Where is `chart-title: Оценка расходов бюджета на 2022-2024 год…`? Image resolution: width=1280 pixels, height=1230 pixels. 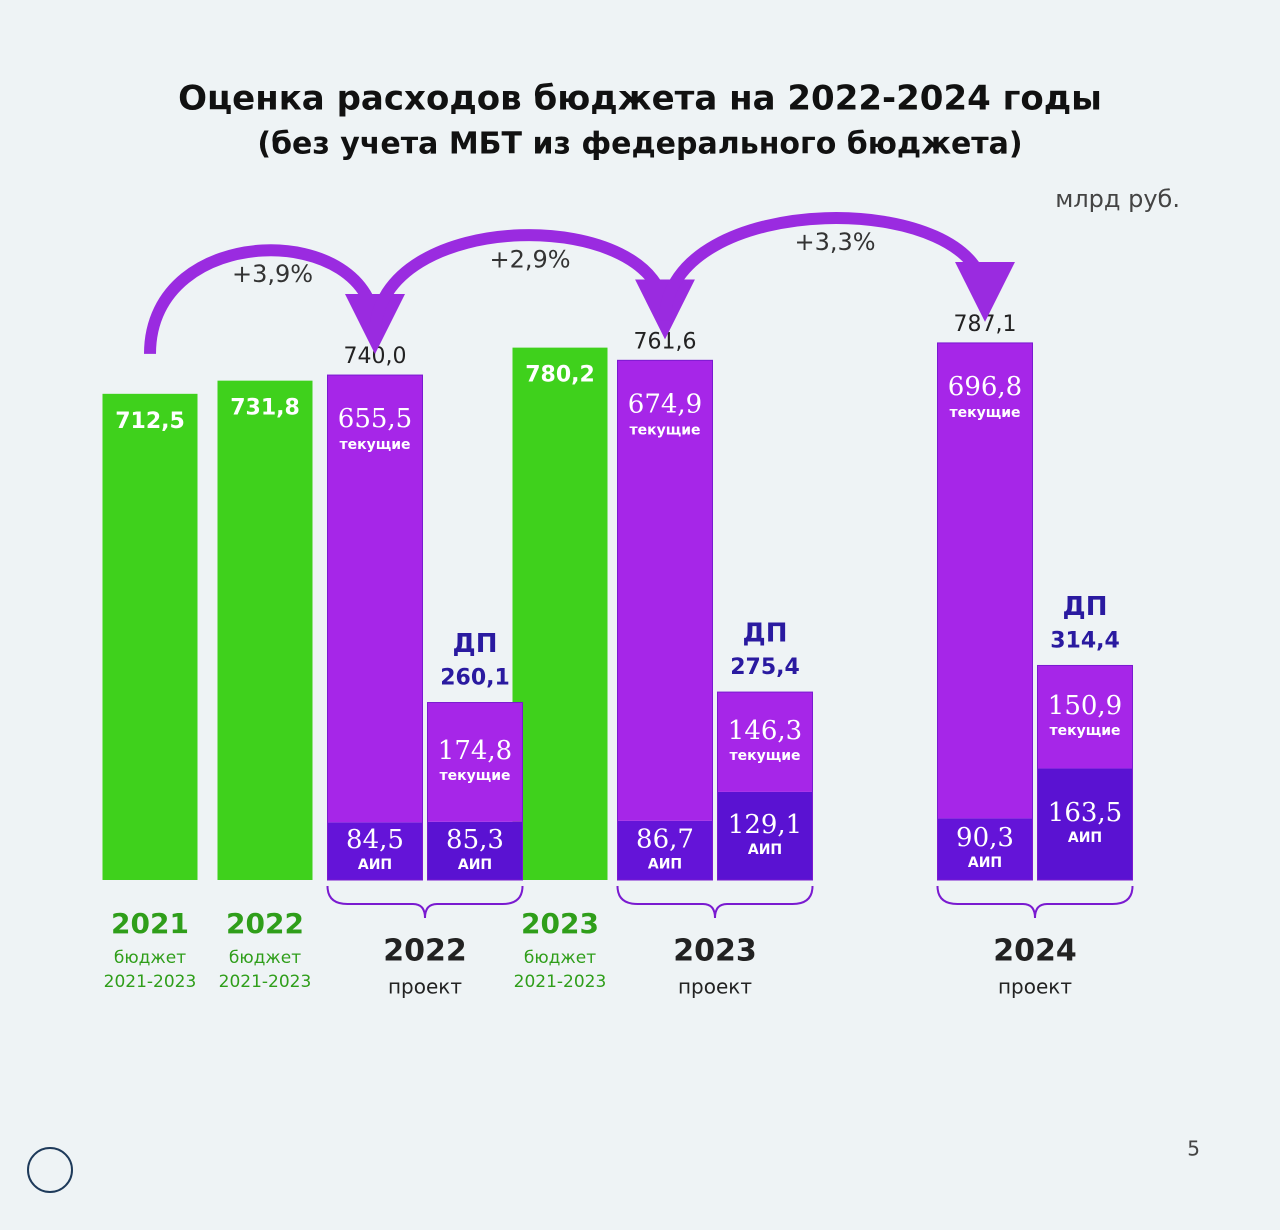 chart-title: Оценка расходов бюджета на 2022-2024 год… is located at coordinates (640, 99).